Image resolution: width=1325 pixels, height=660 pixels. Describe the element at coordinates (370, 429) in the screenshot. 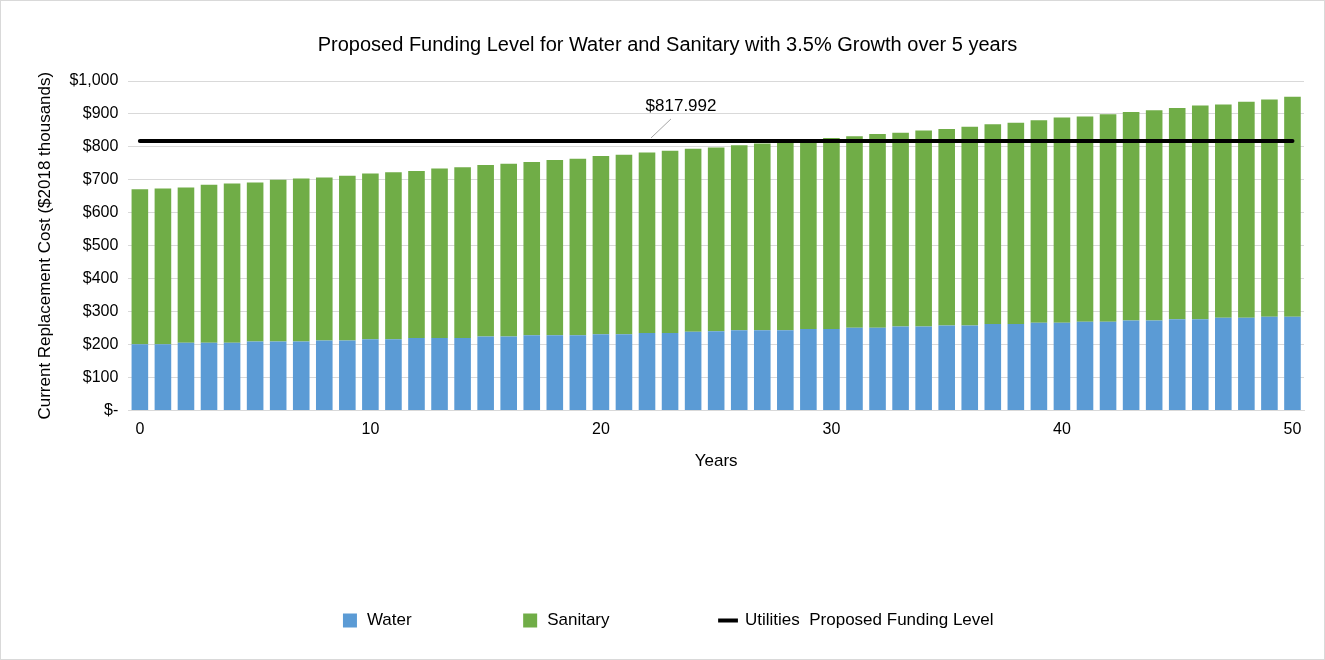

I see `x-tick-label: 10` at that location.